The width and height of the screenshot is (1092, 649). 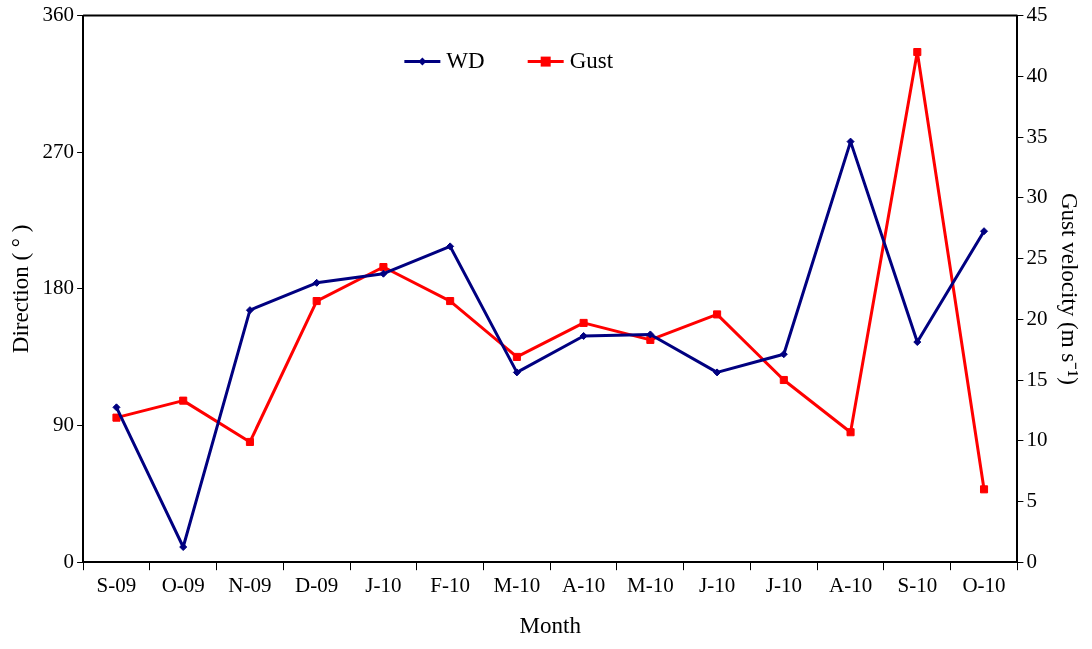 I want to click on y-tick-label: 360, so click(x=58, y=14).